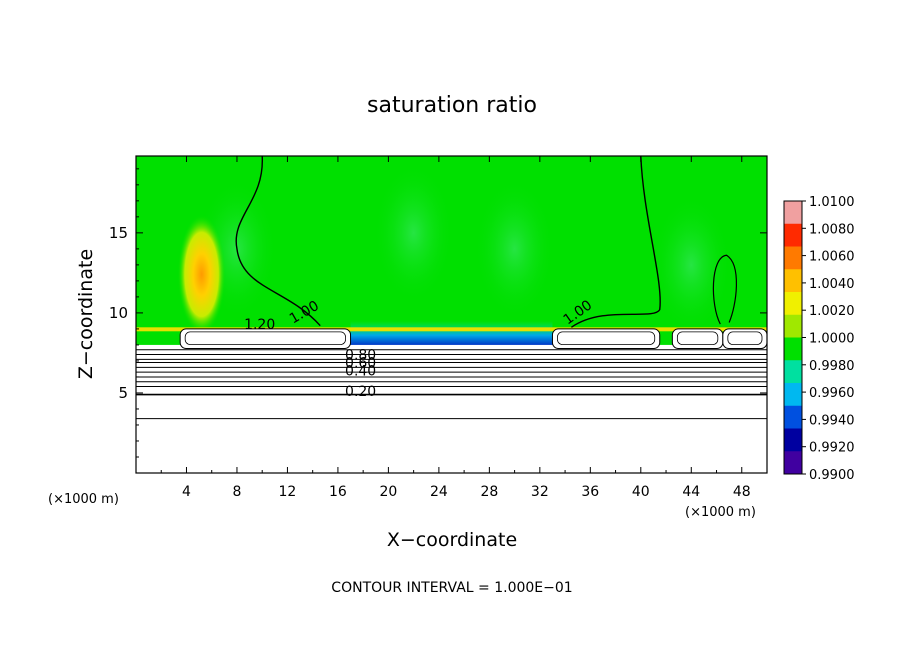  I want to click on x-tick-label: 40, so click(641, 492).